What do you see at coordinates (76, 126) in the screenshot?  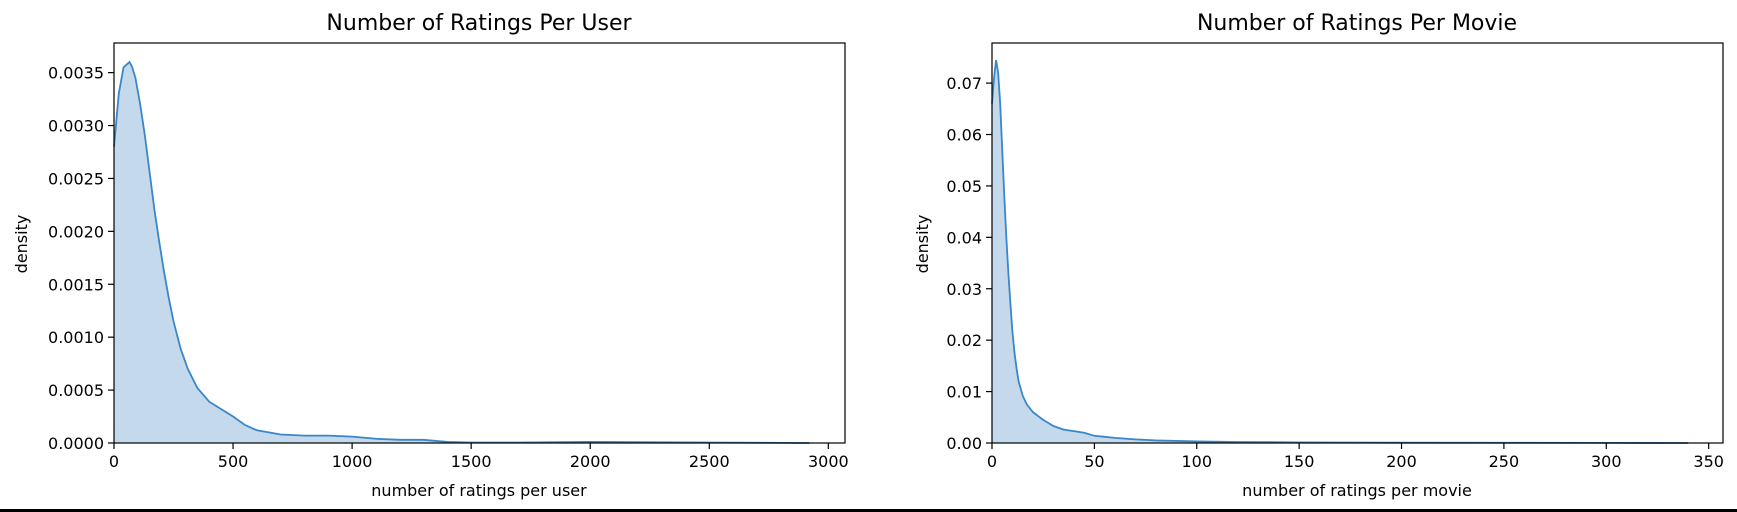 I see `y-tick-label: 0.0030` at bounding box center [76, 126].